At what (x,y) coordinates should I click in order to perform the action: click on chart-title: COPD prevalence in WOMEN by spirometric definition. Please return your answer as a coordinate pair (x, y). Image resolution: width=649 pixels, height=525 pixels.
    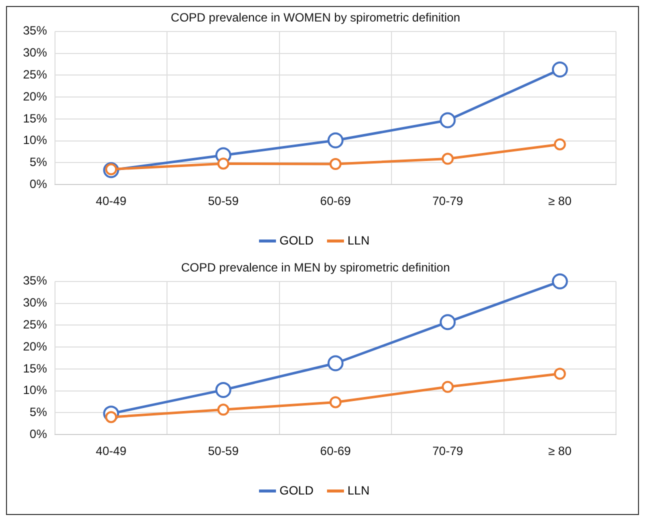
    Looking at the image, I should click on (315, 17).